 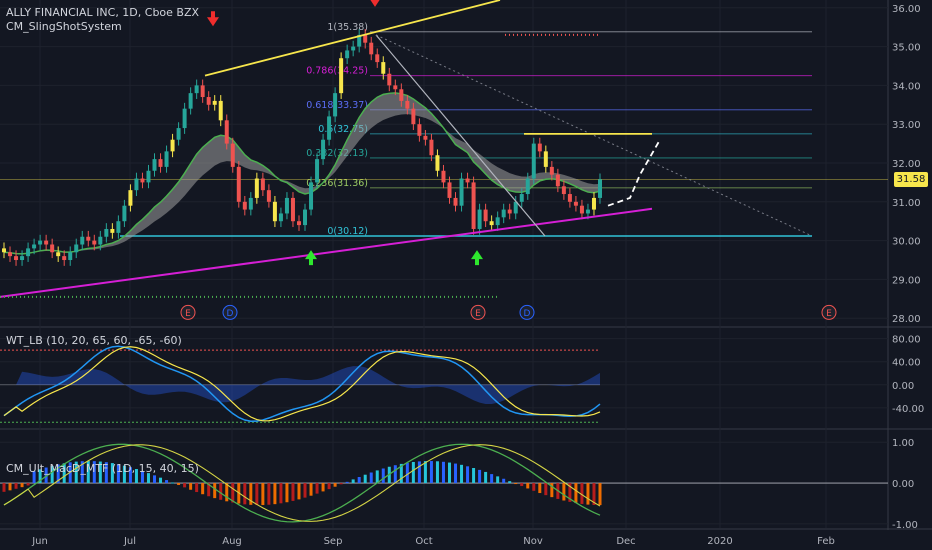 What do you see at coordinates (64, 26) in the screenshot?
I see `indicator-label: CM_SlingShotSystem` at bounding box center [64, 26].